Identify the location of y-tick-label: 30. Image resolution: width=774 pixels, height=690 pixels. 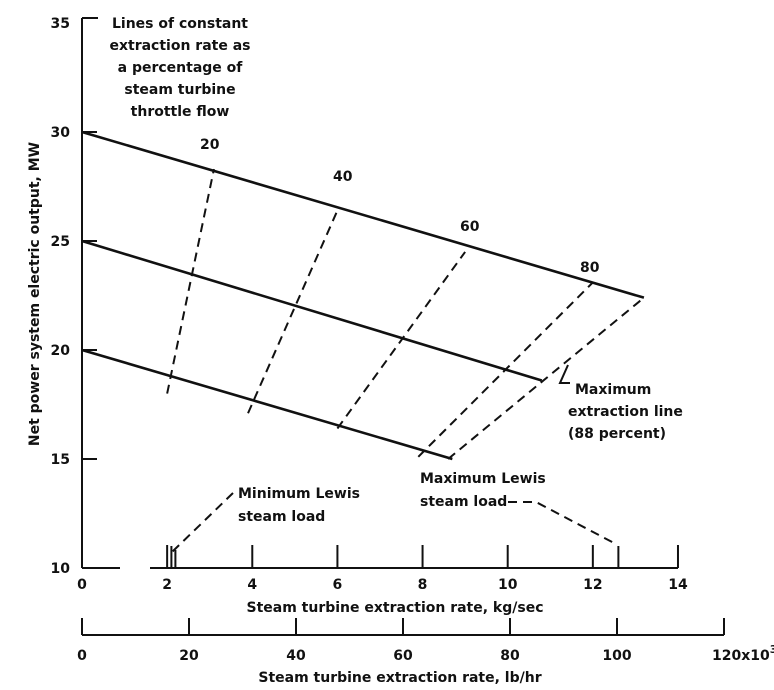
(61, 133).